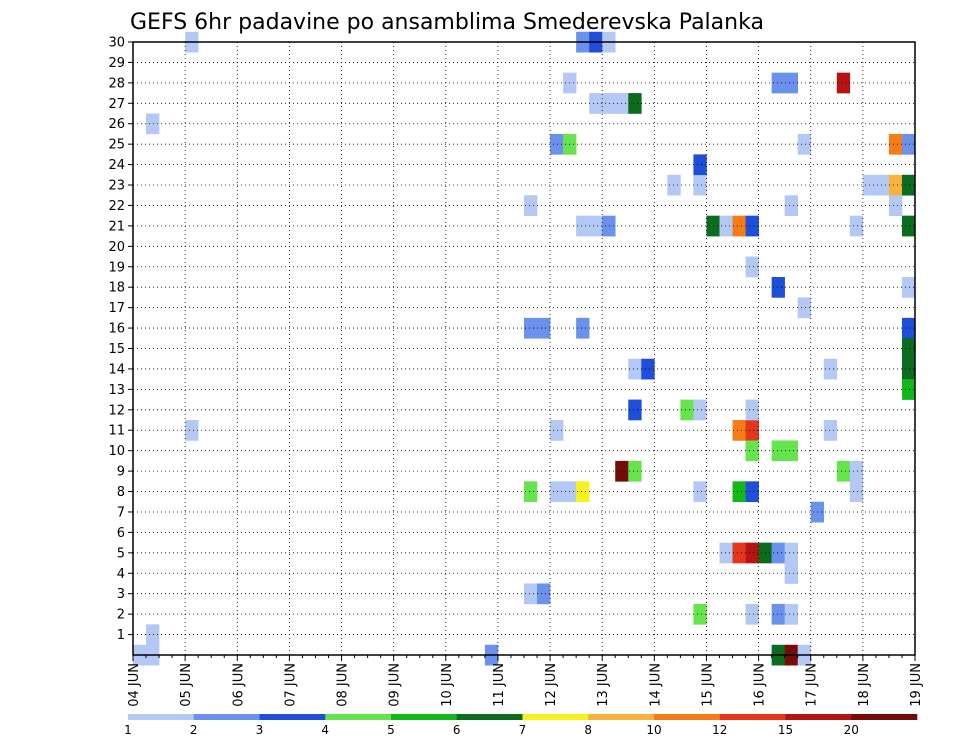 The width and height of the screenshot is (960, 742). I want to click on y-tick-label: 24, so click(116, 165).